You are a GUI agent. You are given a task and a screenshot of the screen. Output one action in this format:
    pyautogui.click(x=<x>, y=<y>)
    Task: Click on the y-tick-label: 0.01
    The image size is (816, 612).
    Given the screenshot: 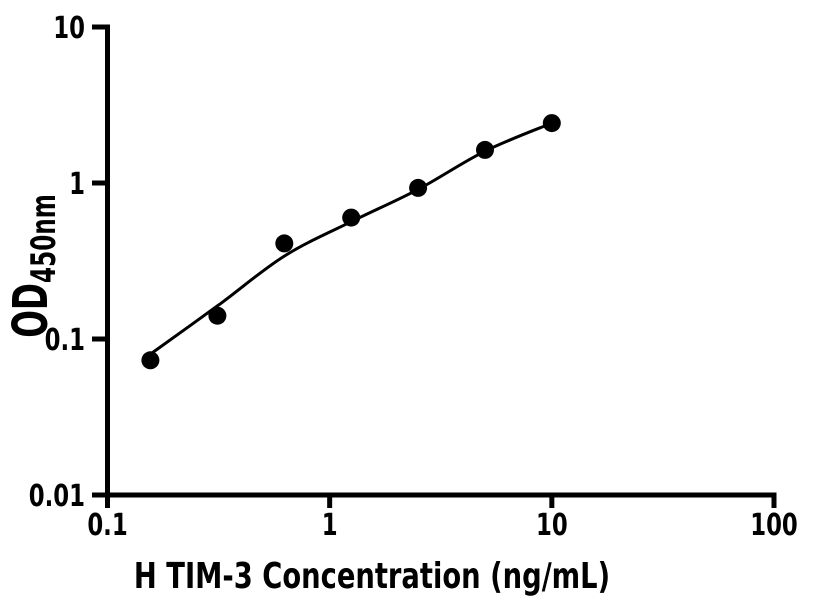 What is the action you would take?
    pyautogui.click(x=57, y=496)
    